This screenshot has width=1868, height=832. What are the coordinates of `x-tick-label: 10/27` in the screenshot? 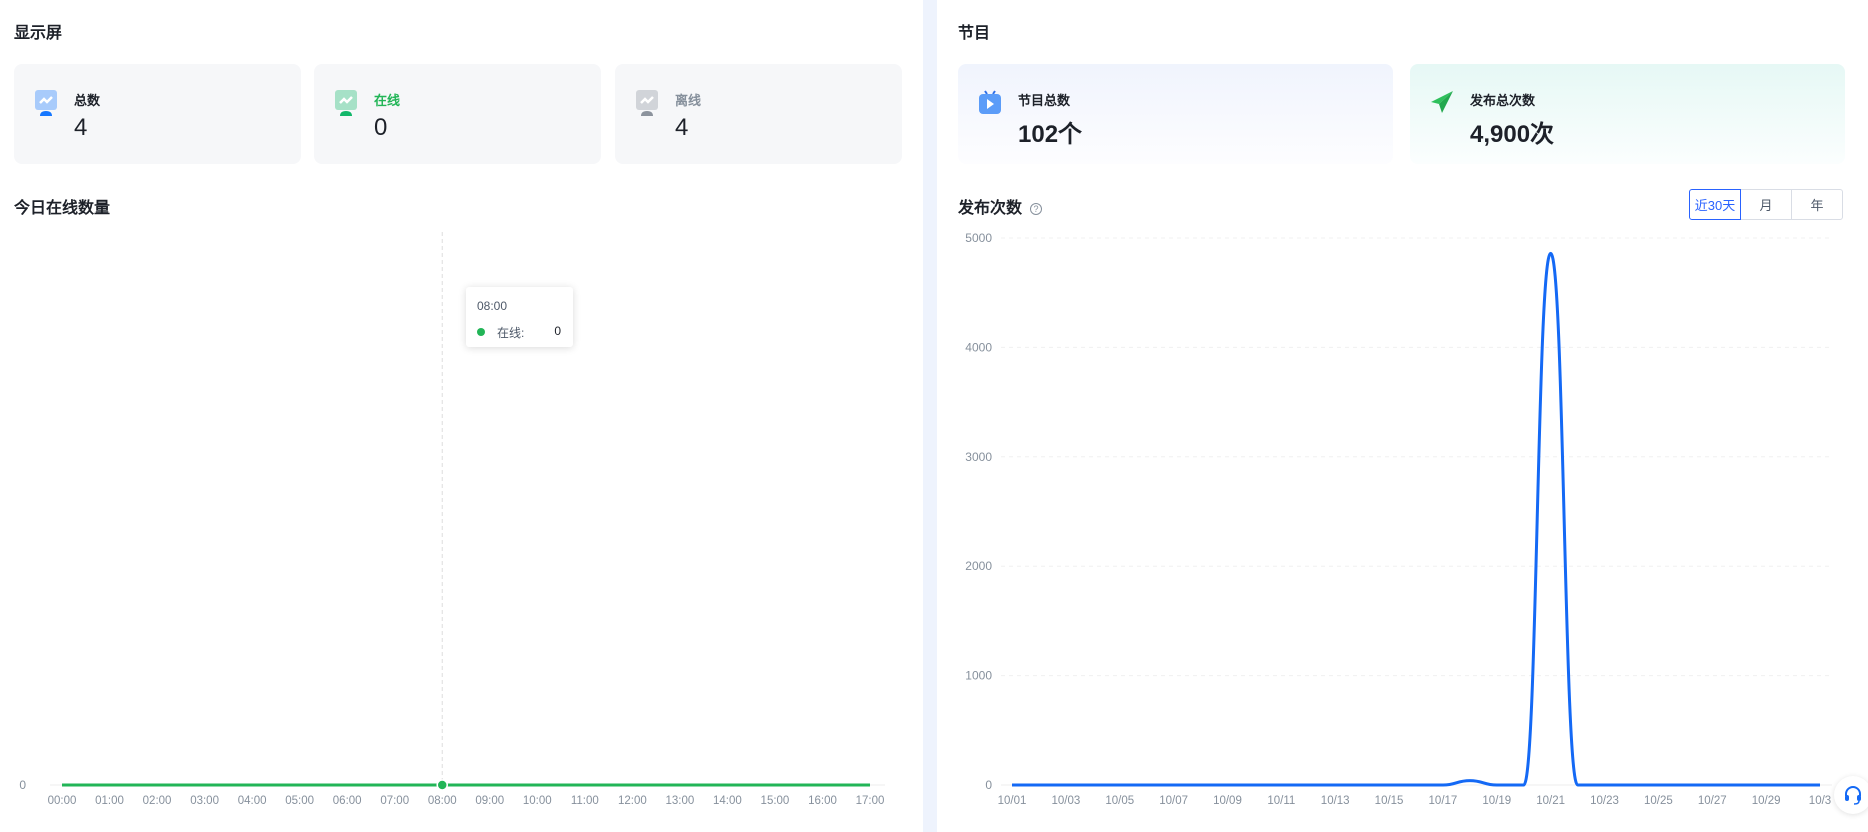 It's located at (1712, 801).